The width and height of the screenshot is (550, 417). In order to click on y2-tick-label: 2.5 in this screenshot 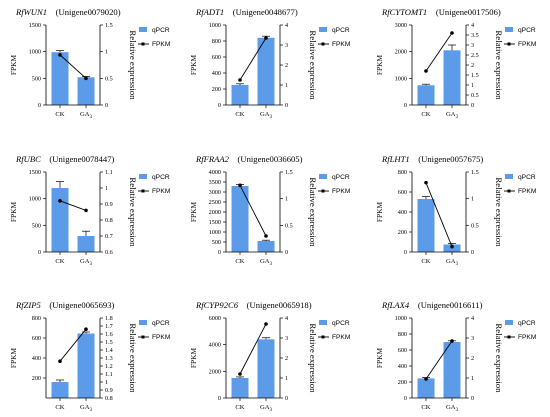, I will do `click(475, 55)`.